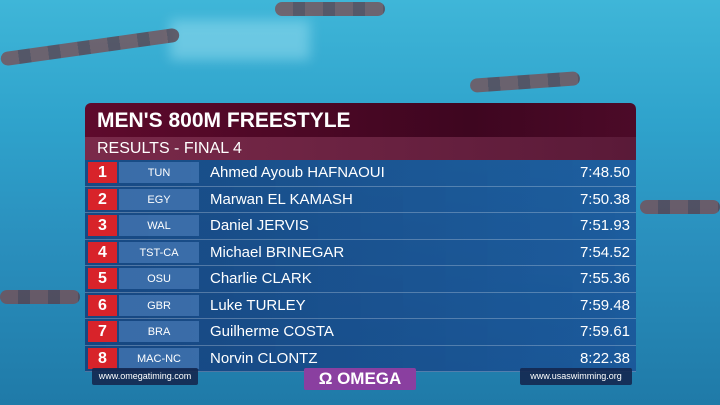  Describe the element at coordinates (360, 252) in the screenshot. I see `result-row: 4 TST-CA Michael BRINEGAR 7:54.52` at that location.